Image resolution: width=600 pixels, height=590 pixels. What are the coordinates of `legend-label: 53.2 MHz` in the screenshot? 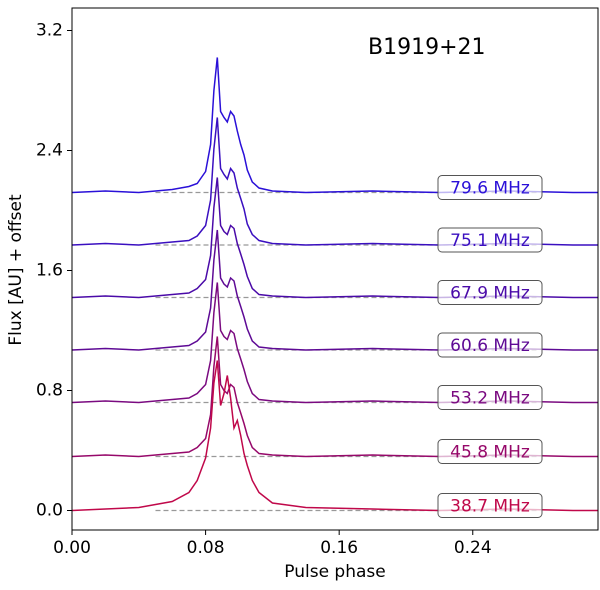 It's located at (490, 399).